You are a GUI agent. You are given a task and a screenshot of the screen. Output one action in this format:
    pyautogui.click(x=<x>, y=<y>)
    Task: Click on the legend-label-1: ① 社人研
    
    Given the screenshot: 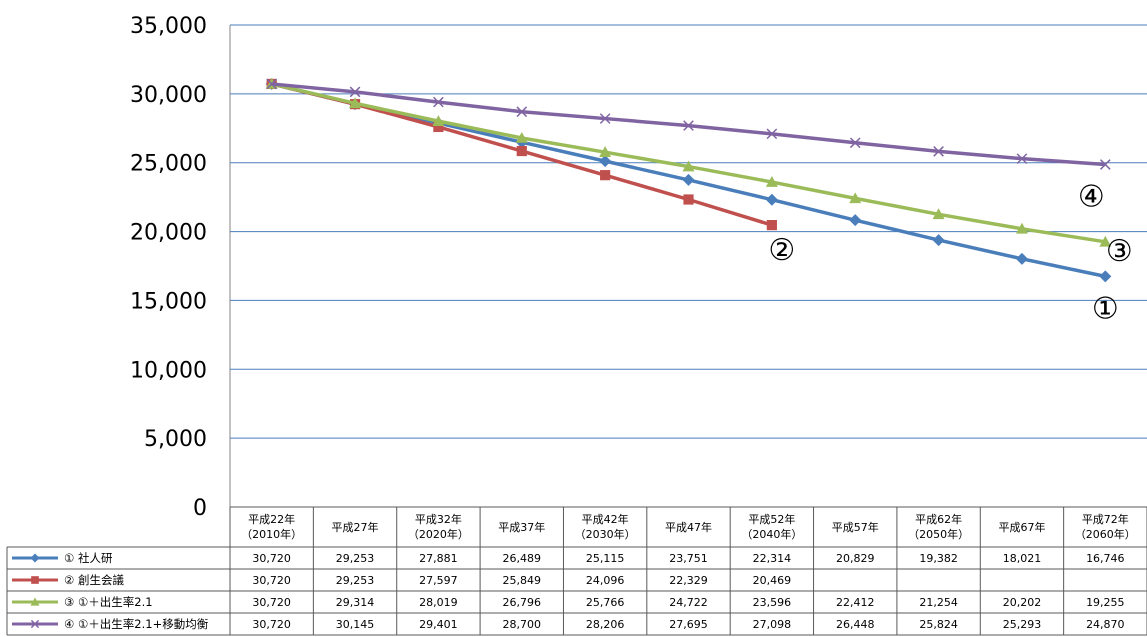 What is the action you would take?
    pyautogui.click(x=88, y=558)
    